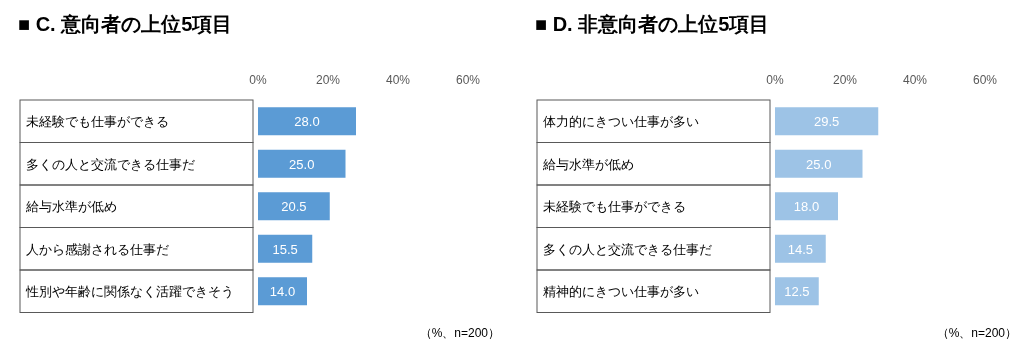  Describe the element at coordinates (621, 122) in the screenshot. I see `y-tick-label: 体力的にきつい仕事が多い` at that location.